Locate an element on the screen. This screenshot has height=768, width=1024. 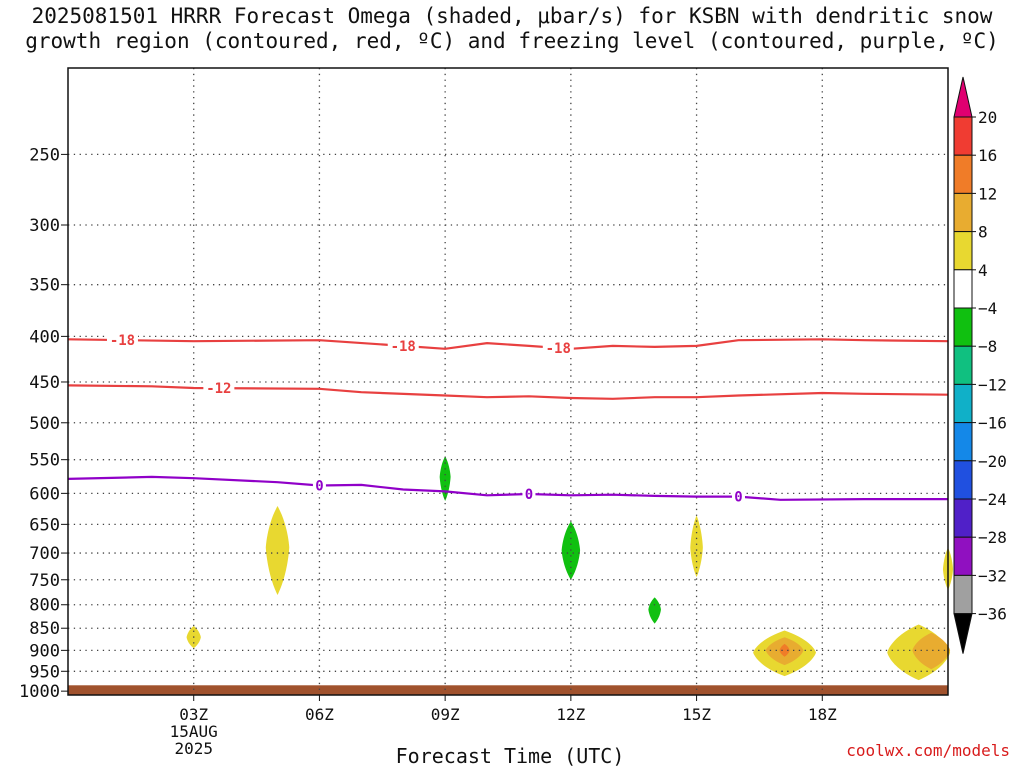
y-tick-label: 550 is located at coordinates (44, 461).